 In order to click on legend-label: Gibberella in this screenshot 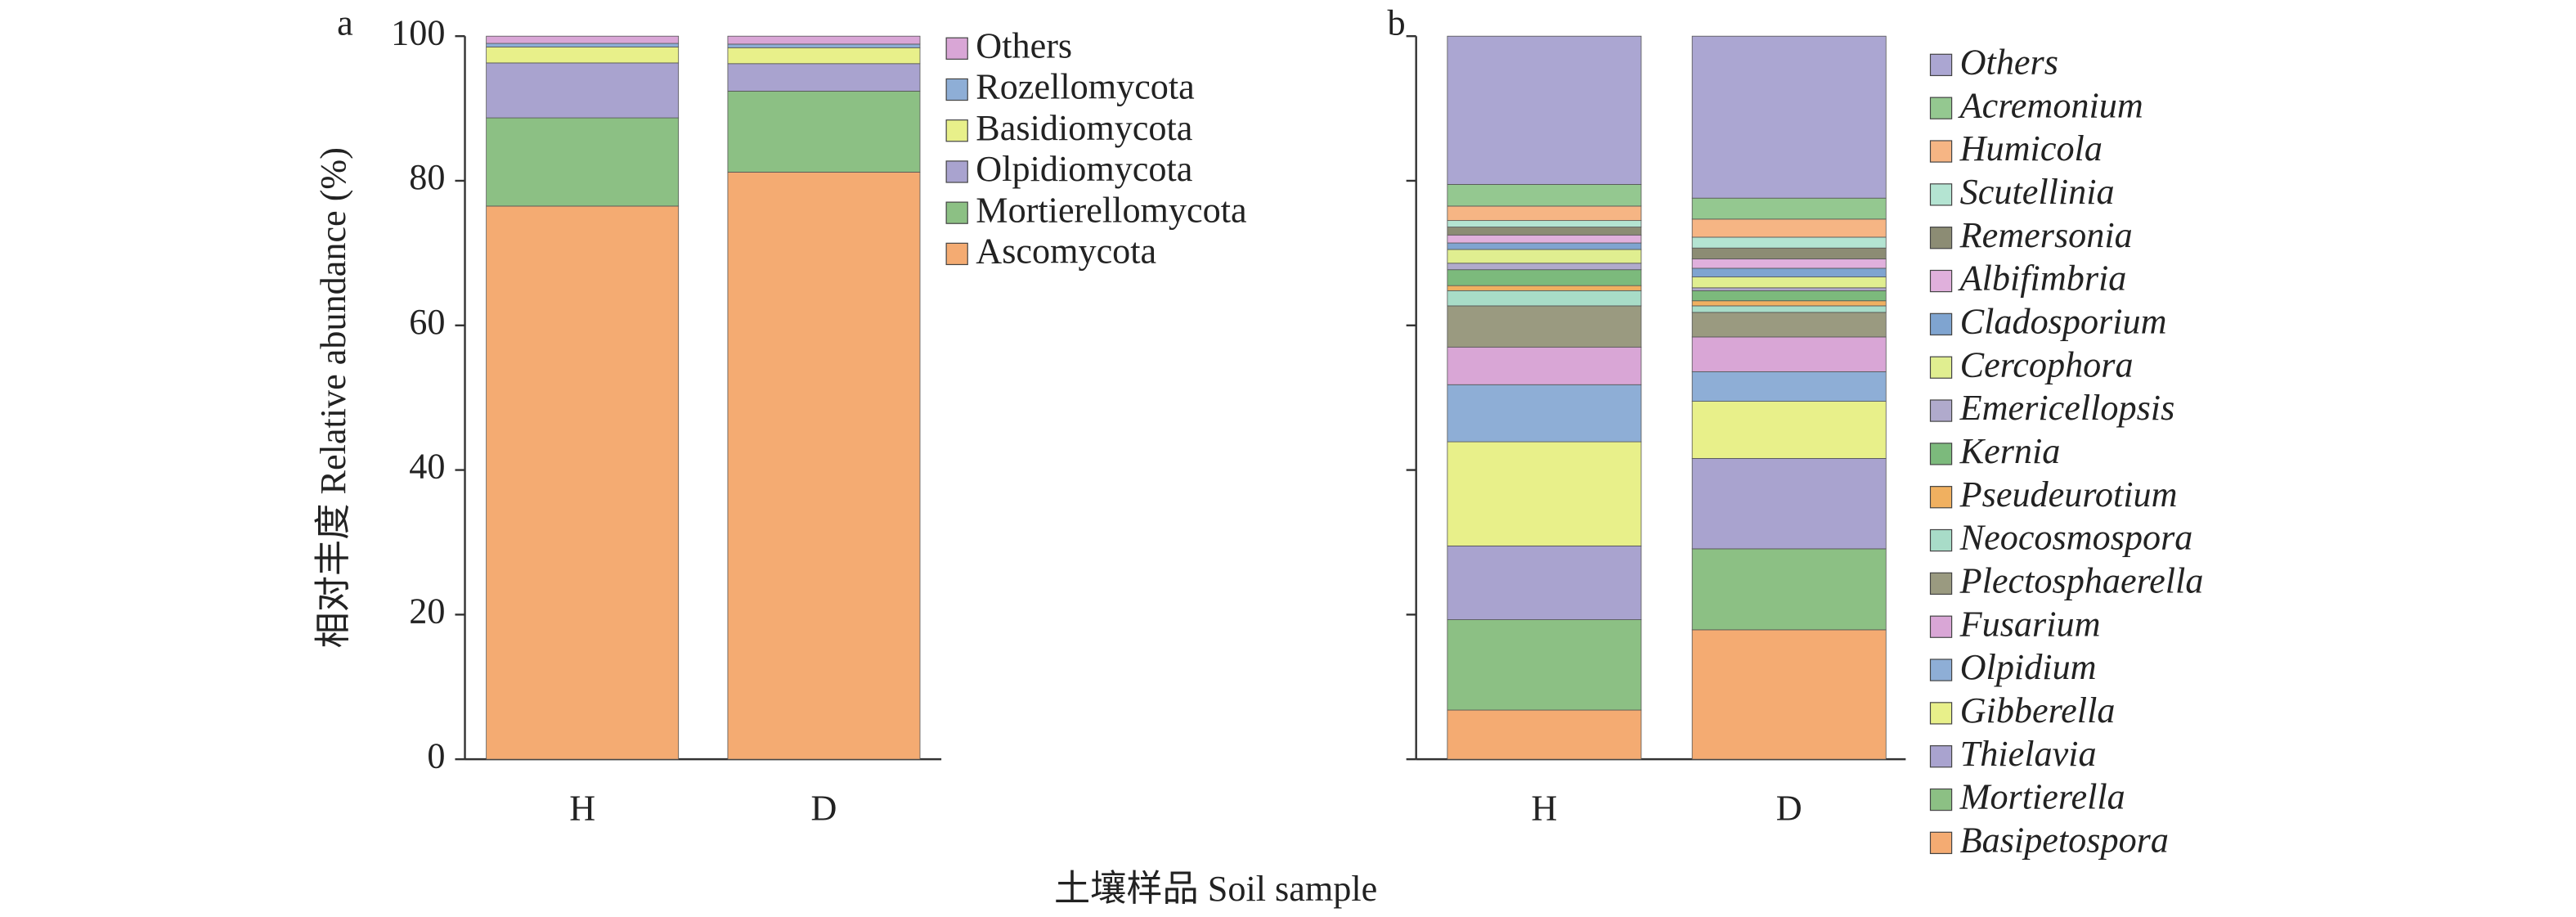, I will do `click(2038, 710)`.